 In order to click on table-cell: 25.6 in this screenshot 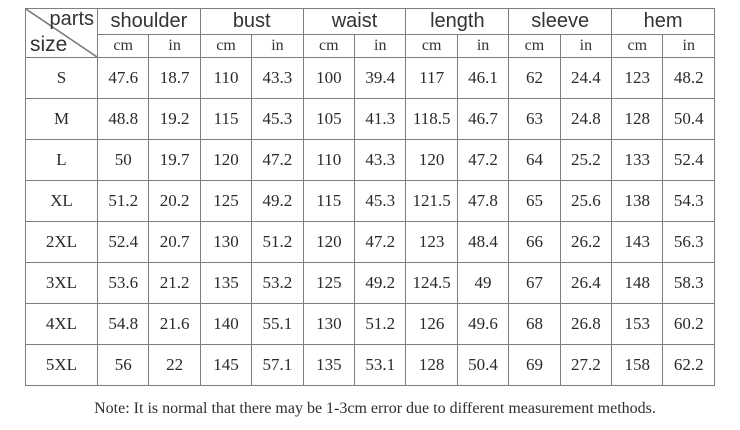, I will do `click(586, 201)`.